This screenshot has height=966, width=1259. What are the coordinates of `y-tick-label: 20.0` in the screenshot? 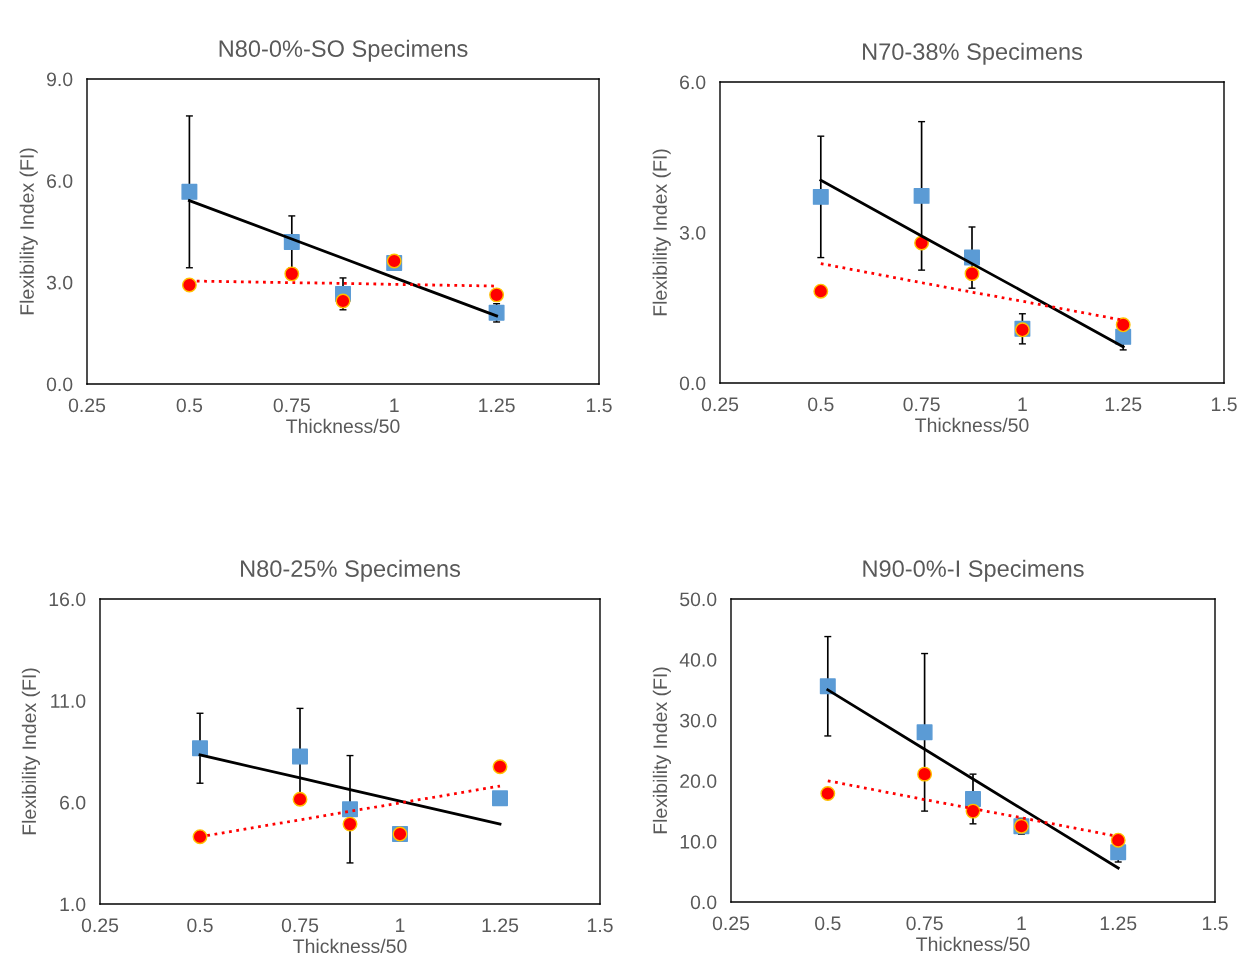 It's located at (698, 781).